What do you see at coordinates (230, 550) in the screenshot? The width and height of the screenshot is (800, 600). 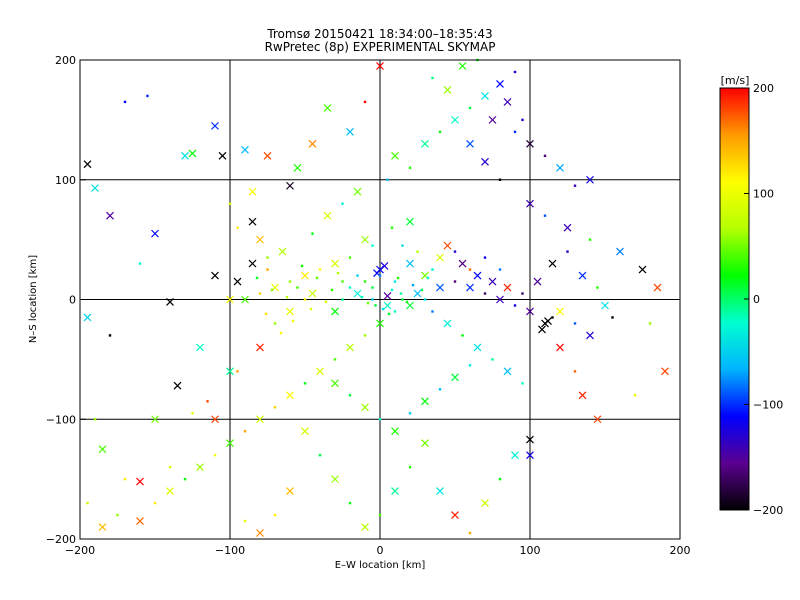 I see `x-tick-label: −100` at bounding box center [230, 550].